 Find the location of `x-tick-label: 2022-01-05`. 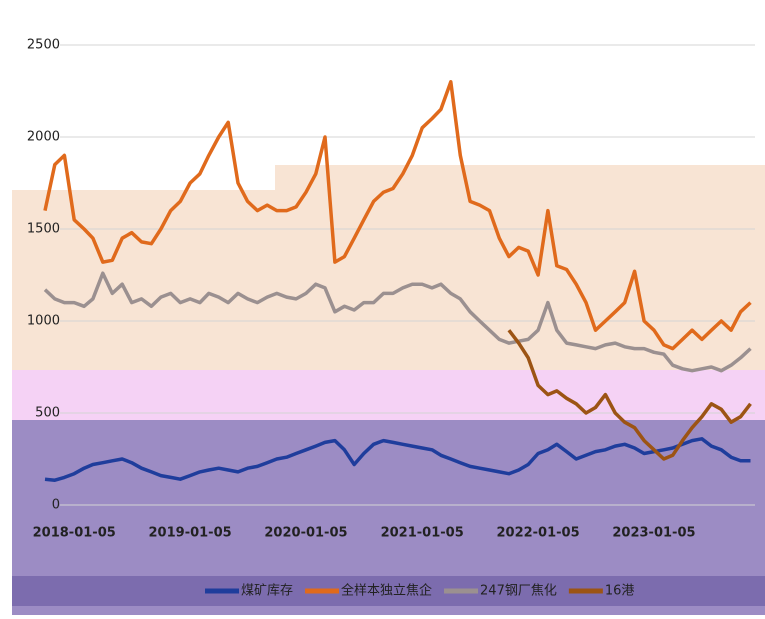

x-tick-label: 2022-01-05 is located at coordinates (537, 533).